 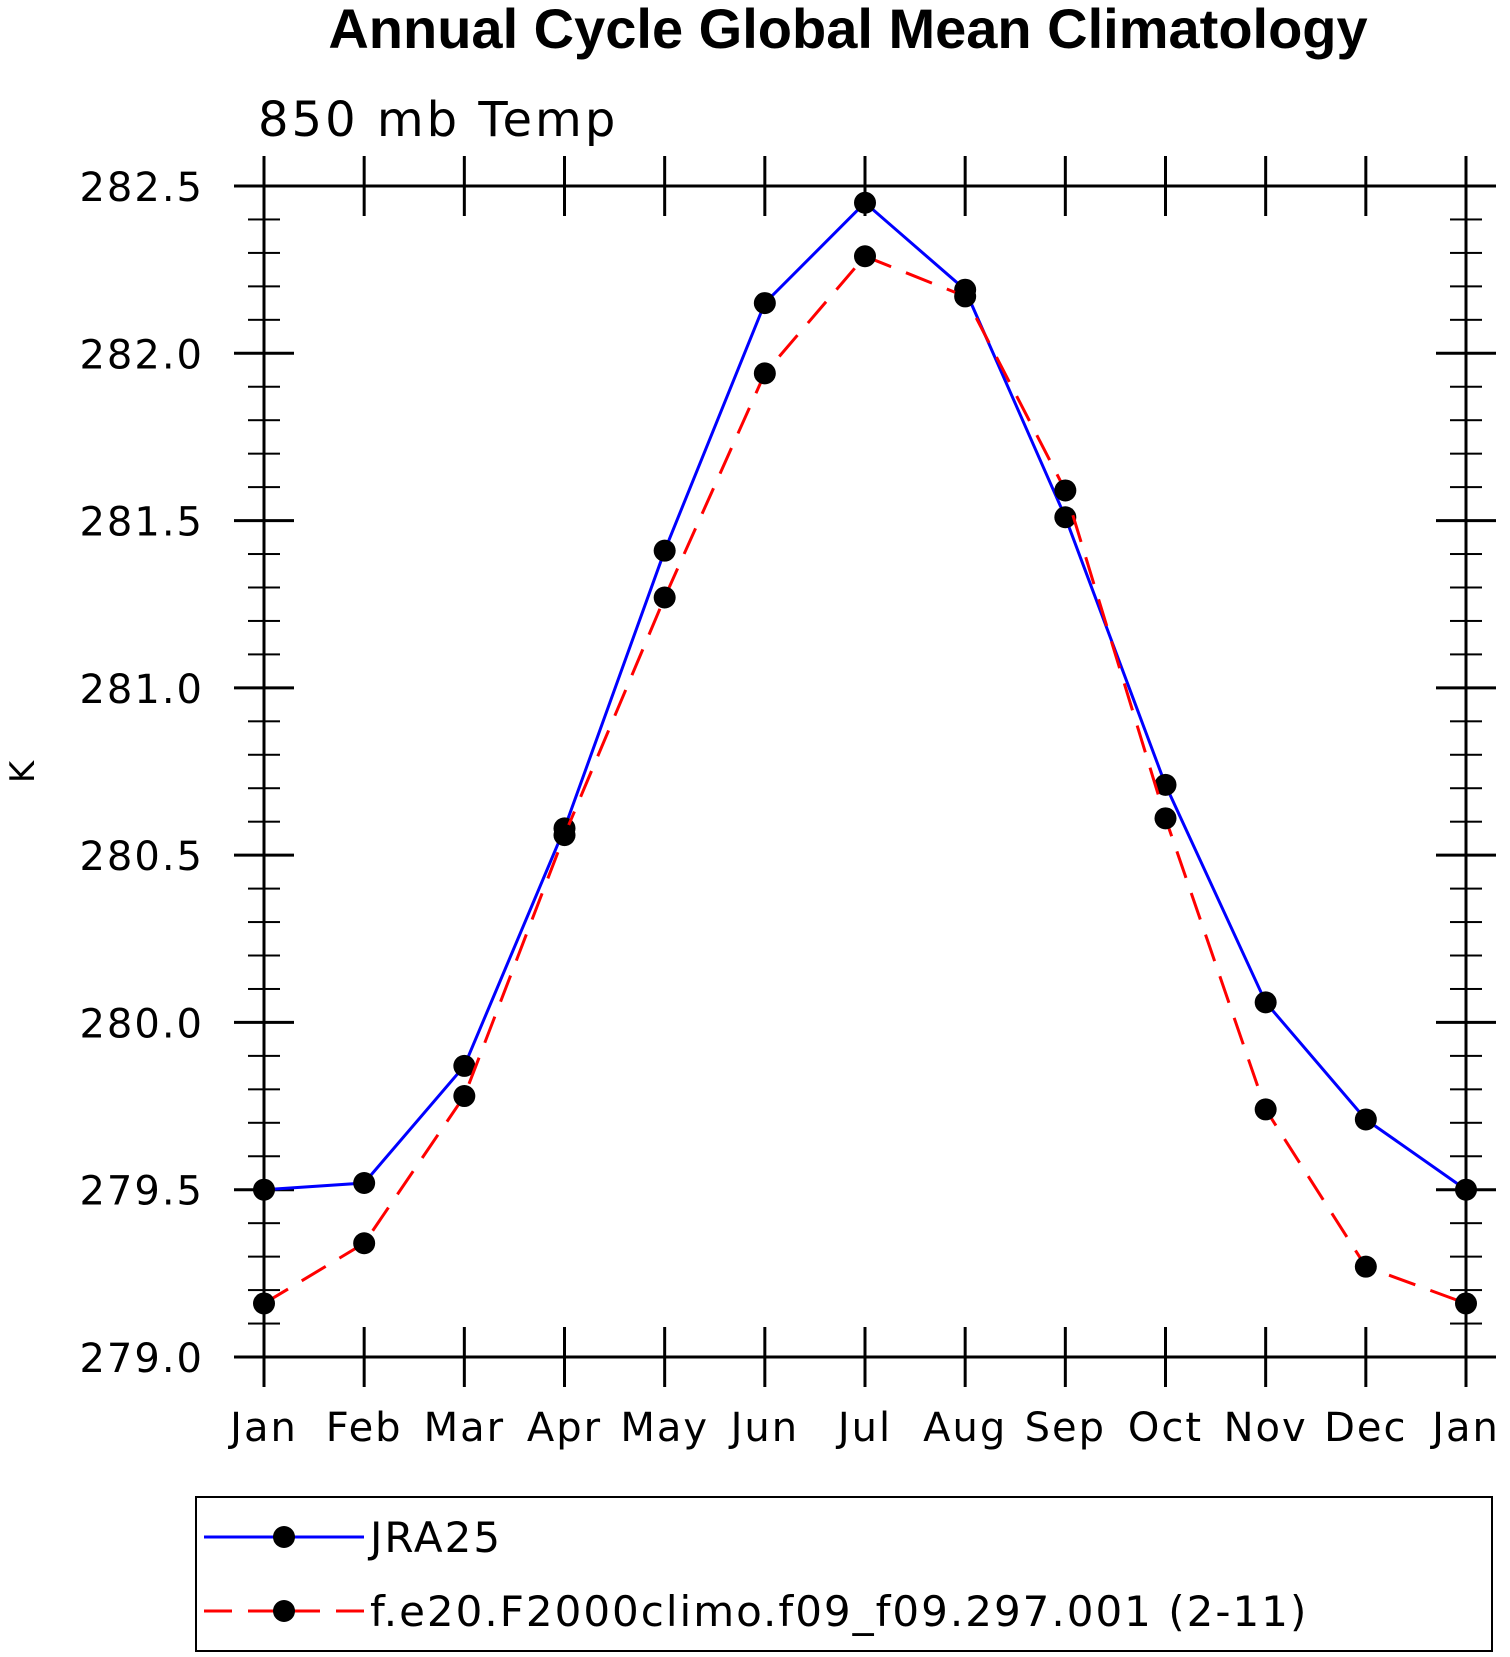 I want to click on chart-title: Annual Cycle Global Mean Climatology, so click(x=847, y=30).